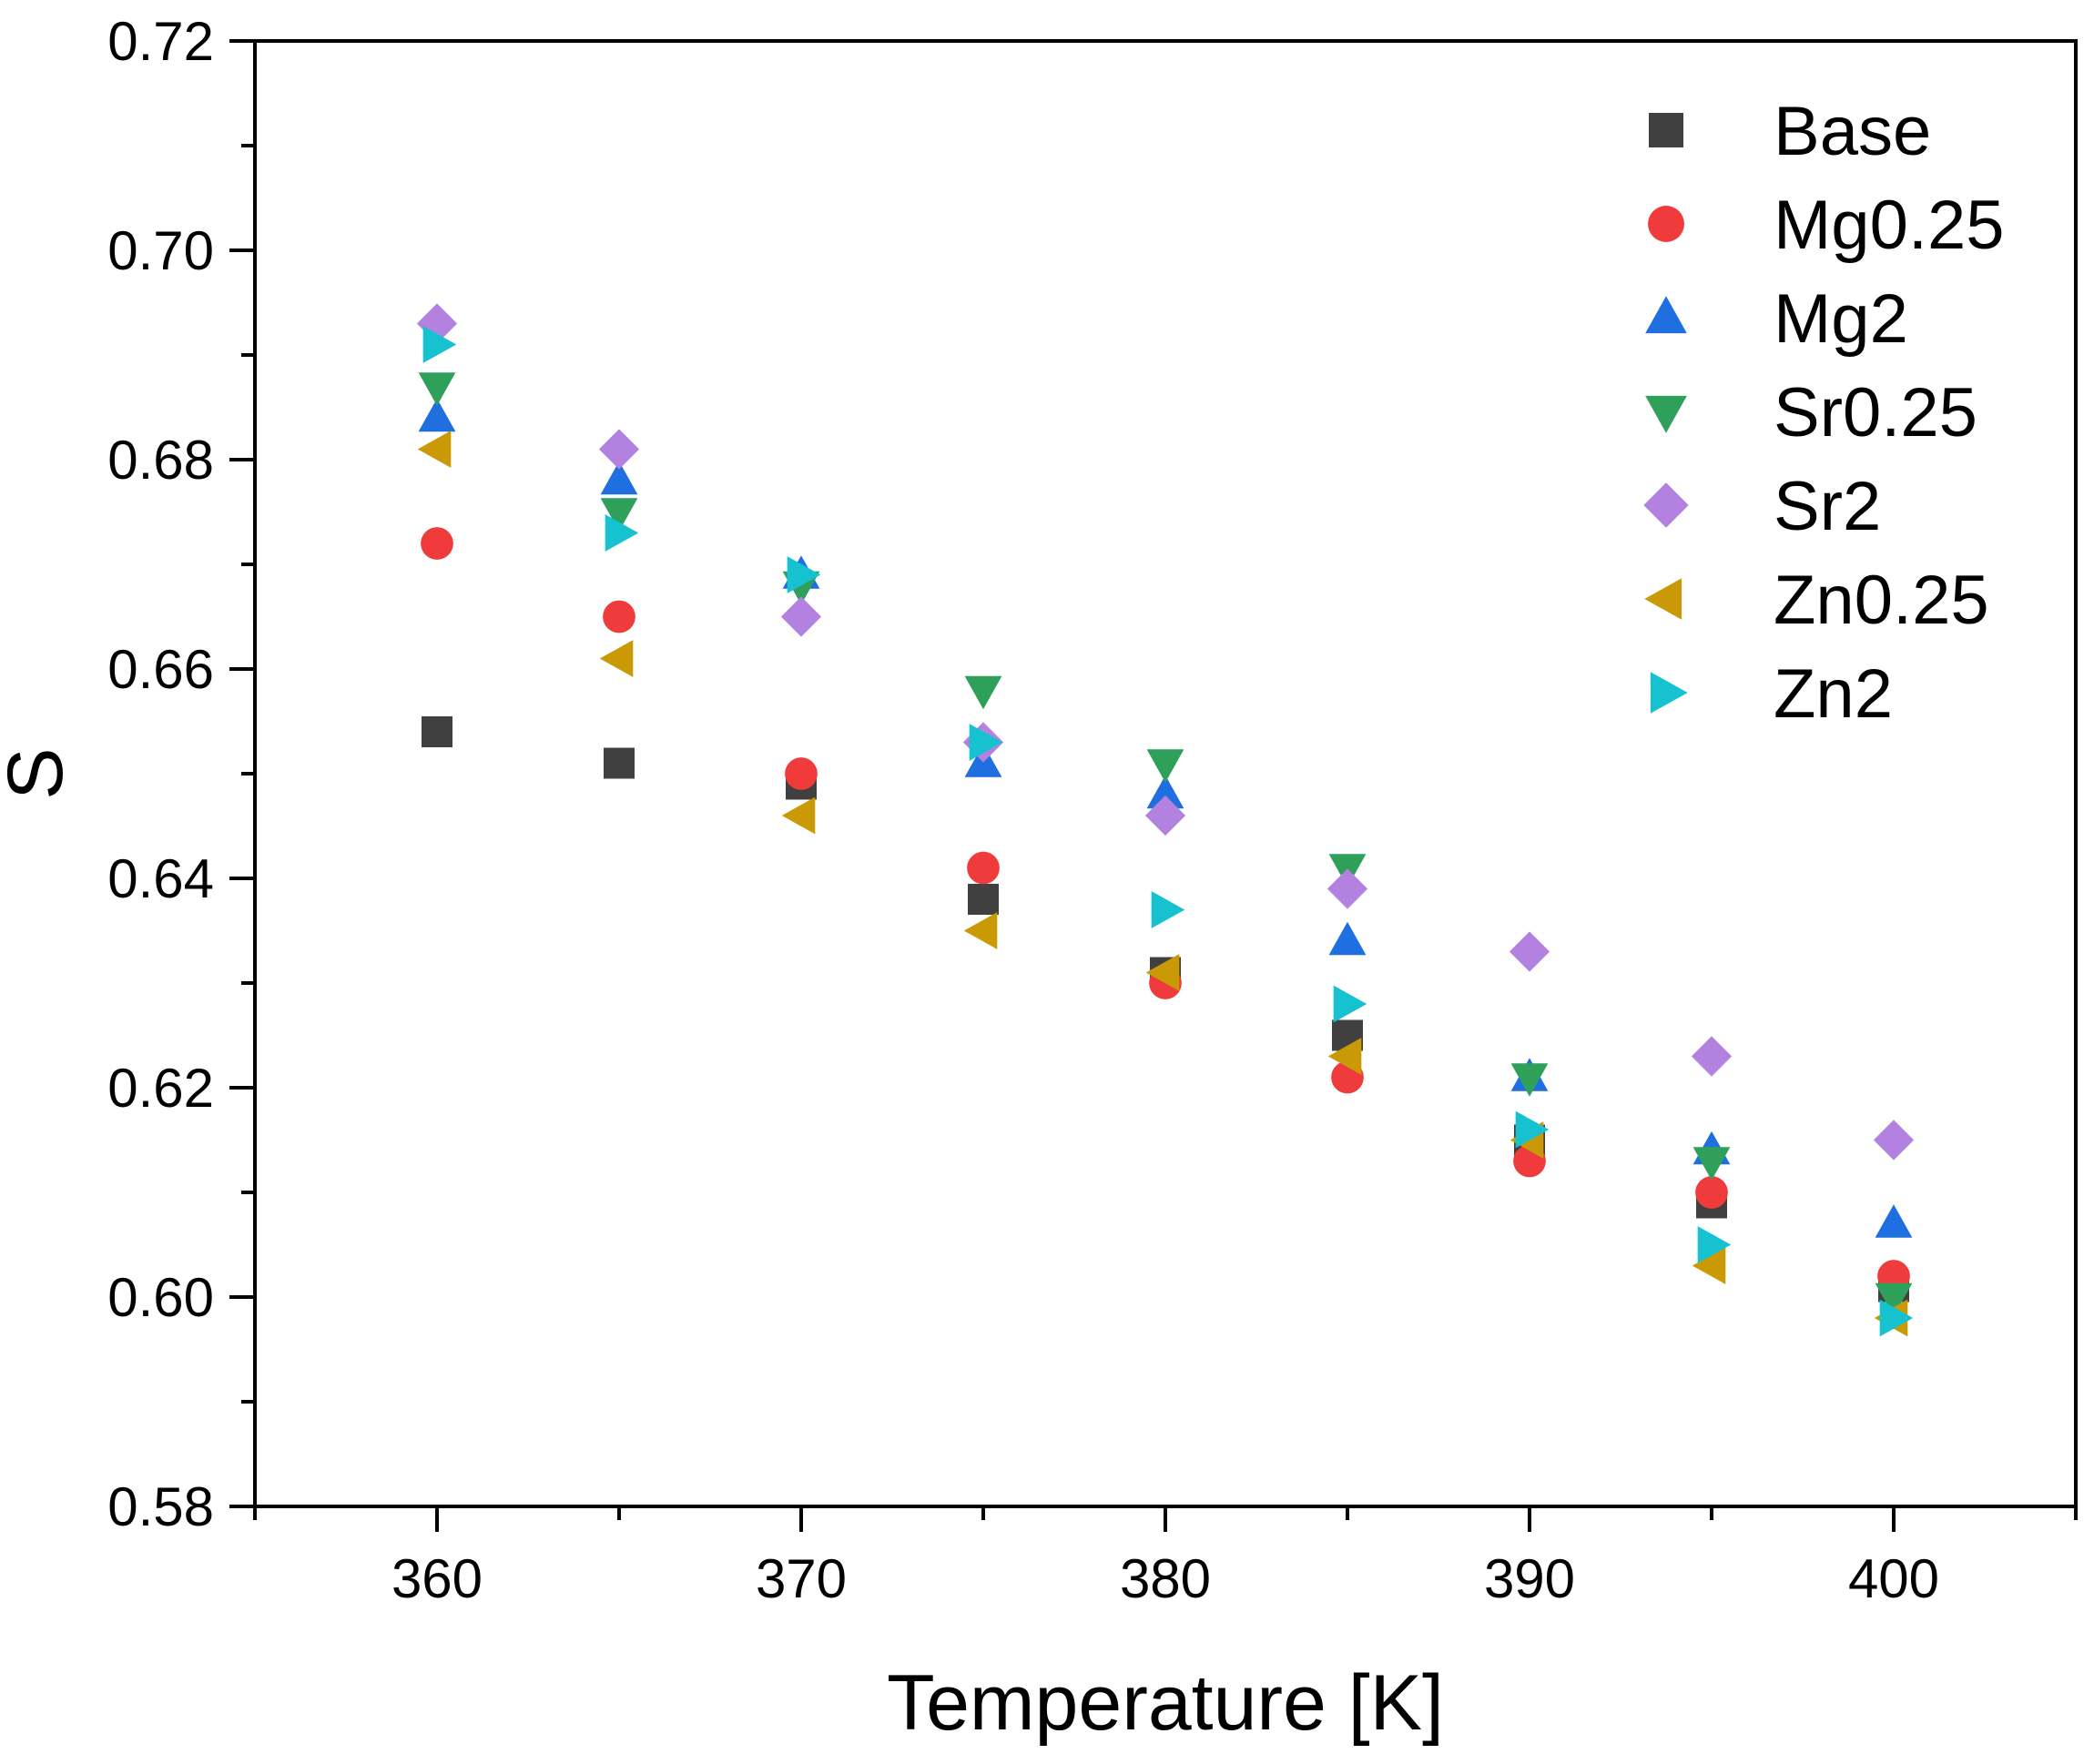  I want to click on y-tick-label: 0.66, so click(160, 669).